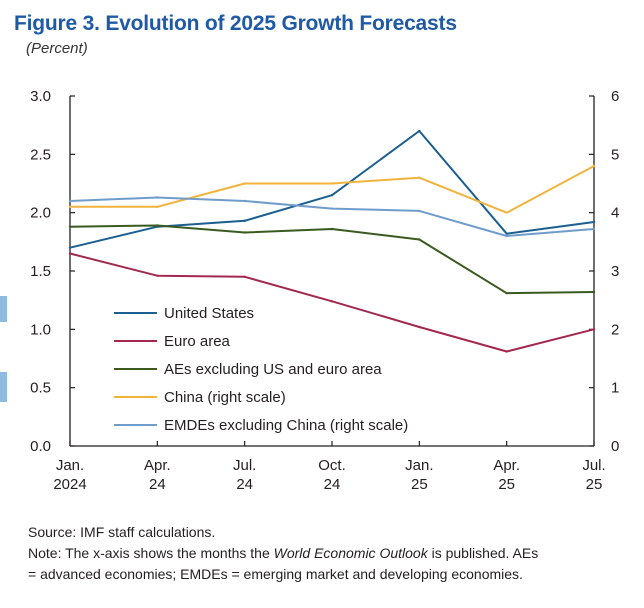  What do you see at coordinates (332, 189) in the screenshot?
I see `series-line-china-right-scale` at bounding box center [332, 189].